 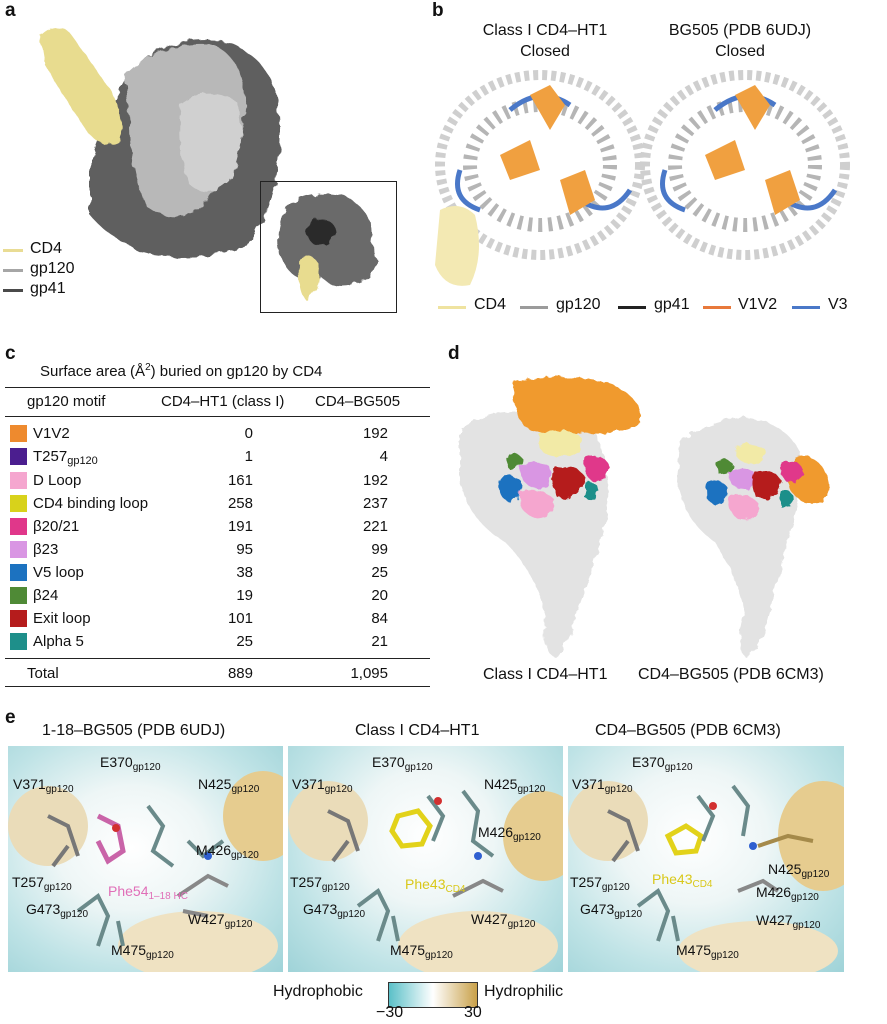 What do you see at coordinates (435, 885) in the screenshot?
I see `residue-label-phe43: Phe43CD4` at bounding box center [435, 885].